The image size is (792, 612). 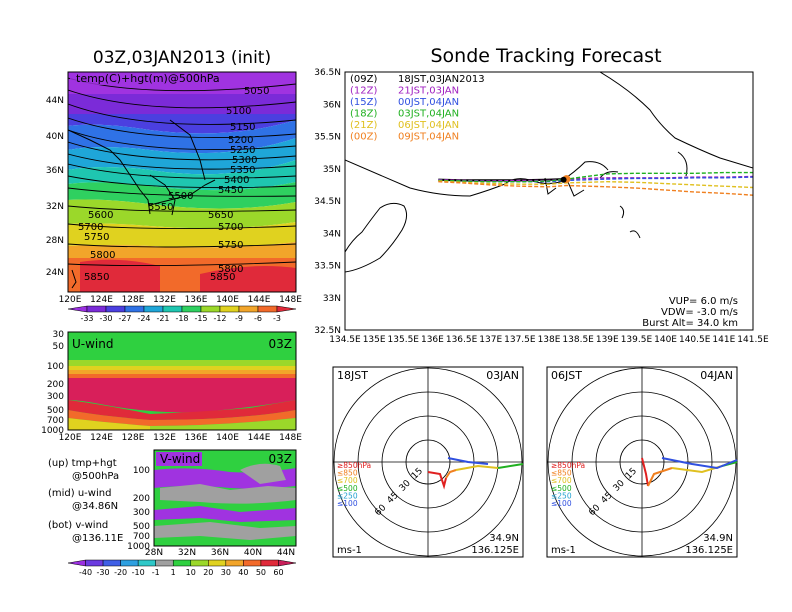 I want to click on lon-tick: 124E, so click(x=101, y=438).